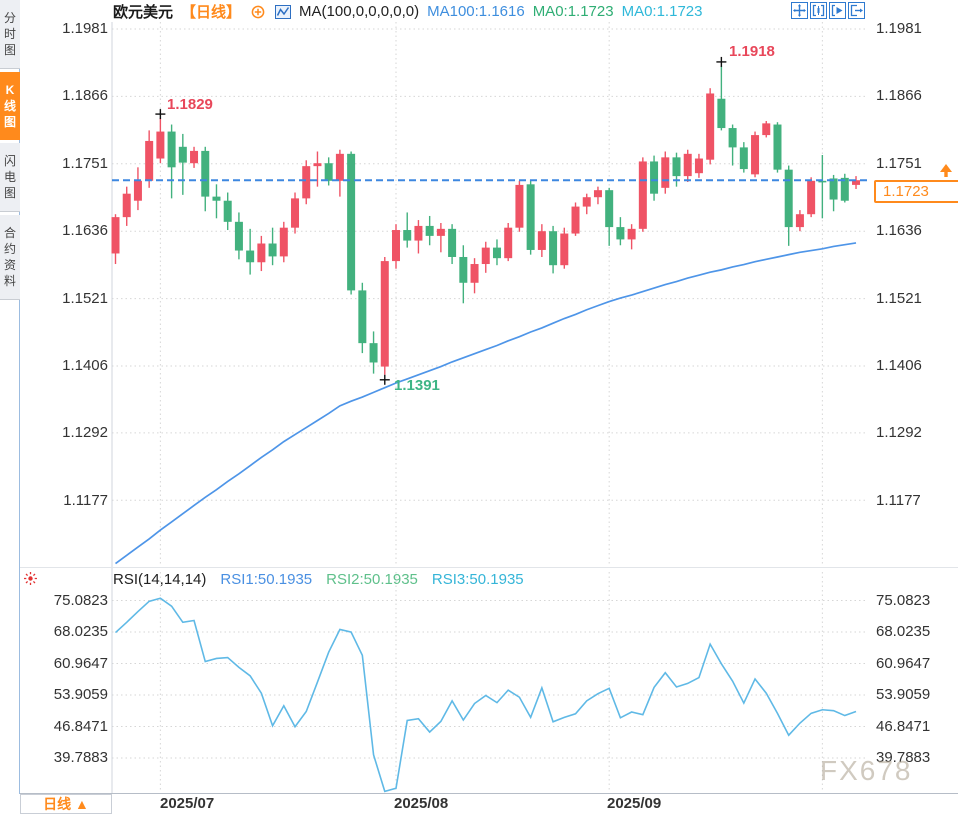  Describe the element at coordinates (57, 804) in the screenshot. I see `period-selector-label: 日线` at that location.